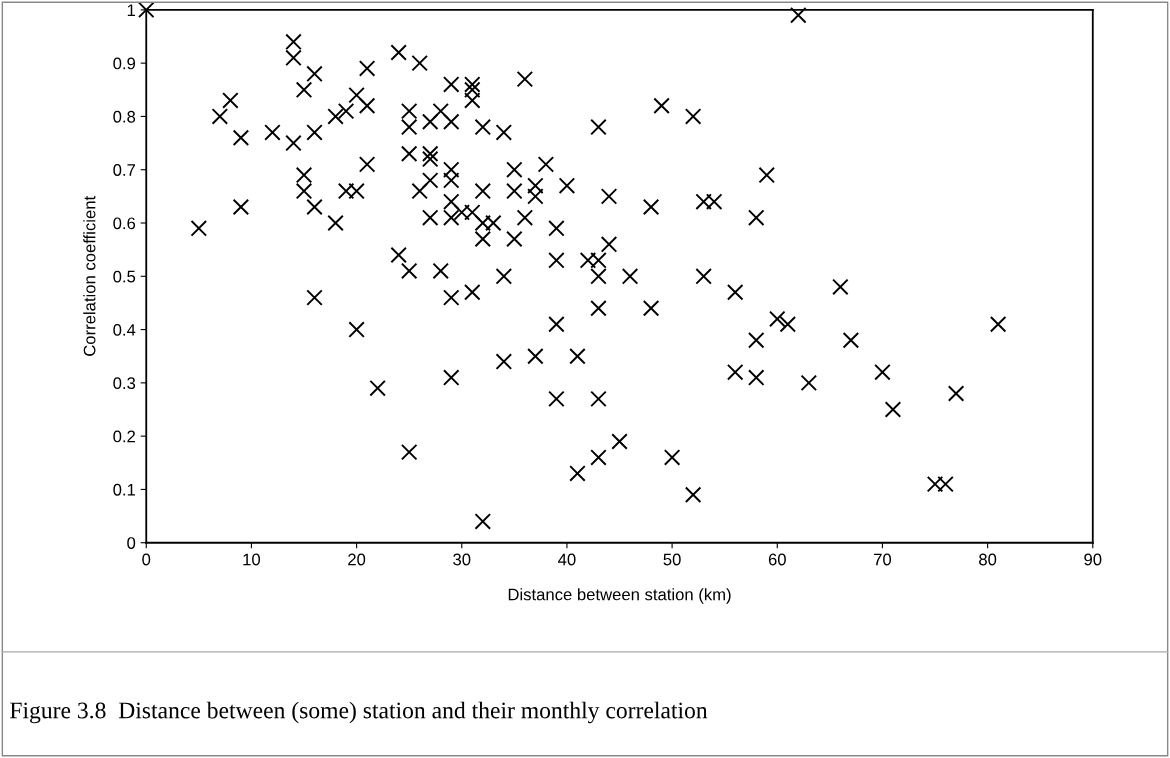 This screenshot has height=758, width=1170. Describe the element at coordinates (124, 383) in the screenshot. I see `y-tick-label: 0.3` at that location.